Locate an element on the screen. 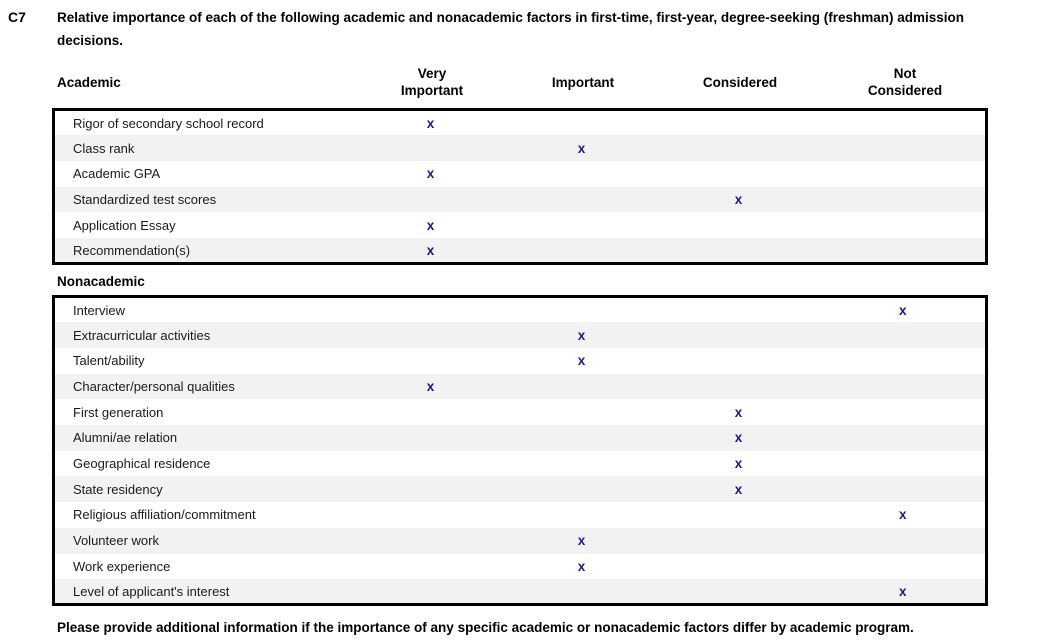 The height and width of the screenshot is (644, 1051). factor-row: Application Essay x is located at coordinates (520, 225).